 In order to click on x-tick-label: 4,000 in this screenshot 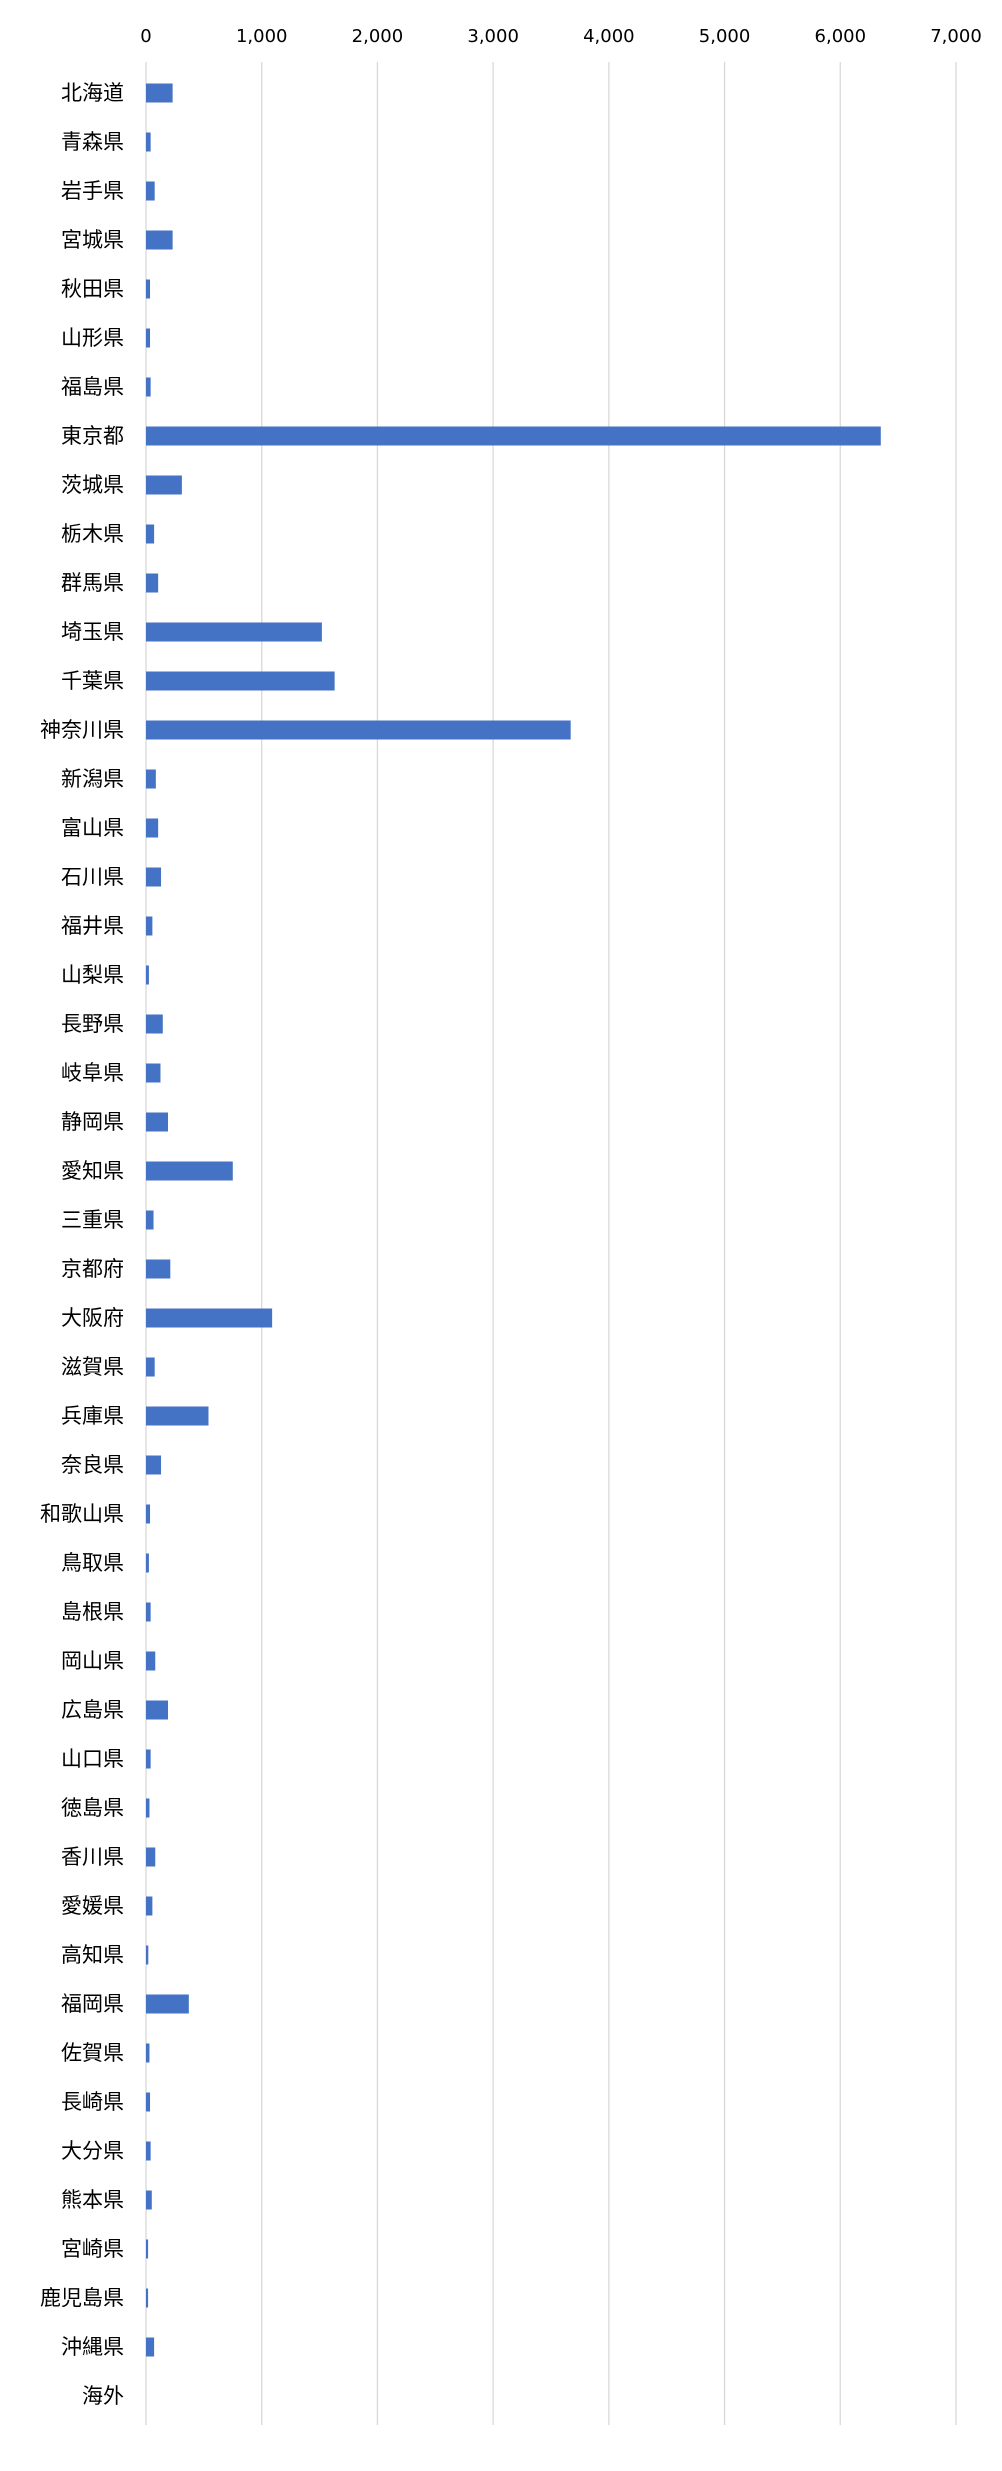, I will do `click(609, 36)`.